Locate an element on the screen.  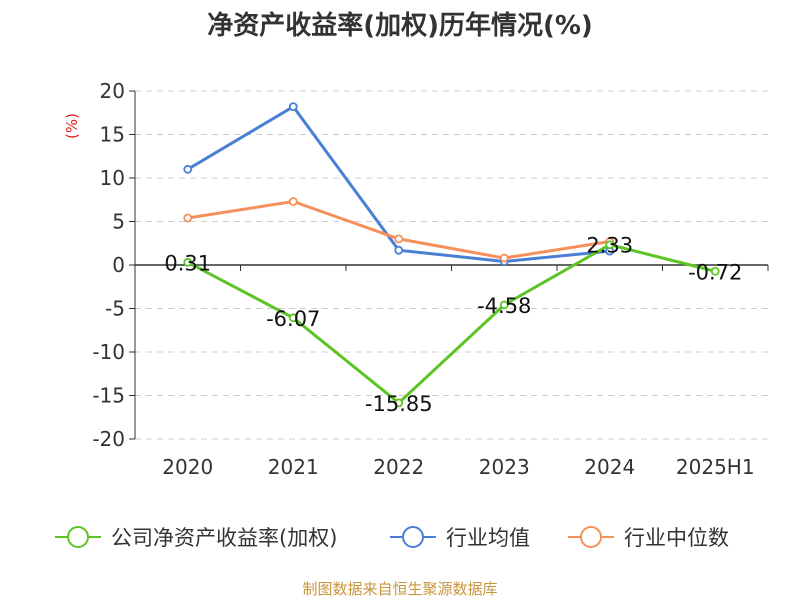
chart-title: 净资产收益率(加权)历年情况(%) is located at coordinates (400, 25).